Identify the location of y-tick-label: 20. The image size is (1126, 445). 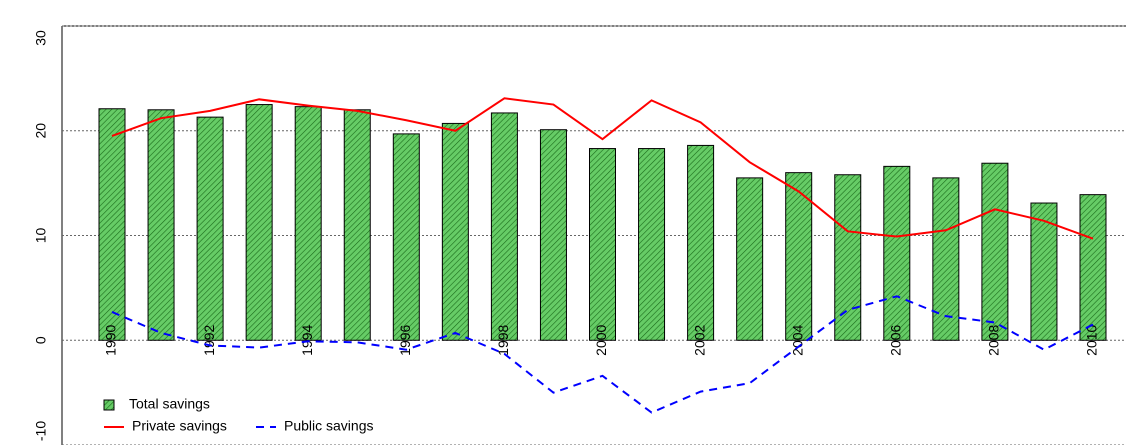
(41, 131).